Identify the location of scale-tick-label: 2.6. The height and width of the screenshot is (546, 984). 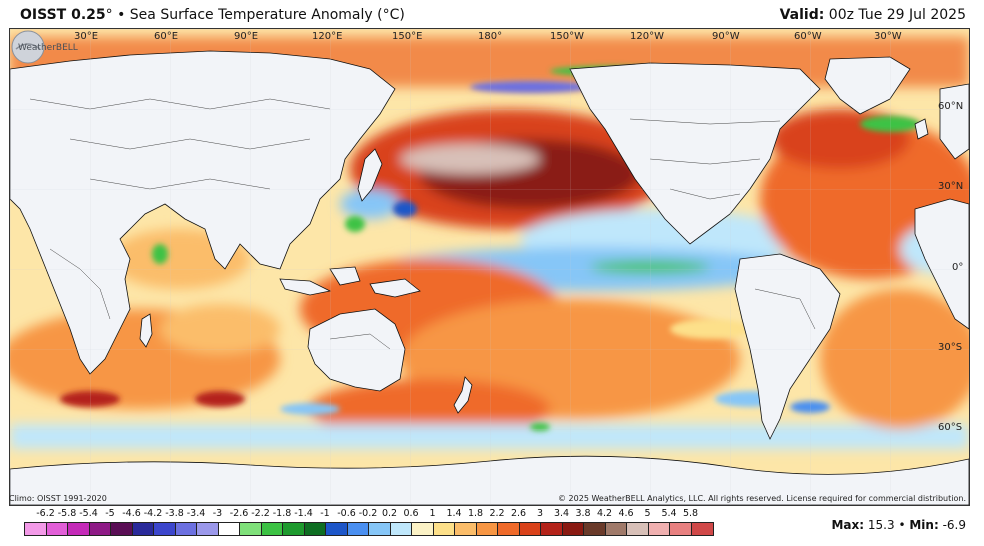
(518, 513).